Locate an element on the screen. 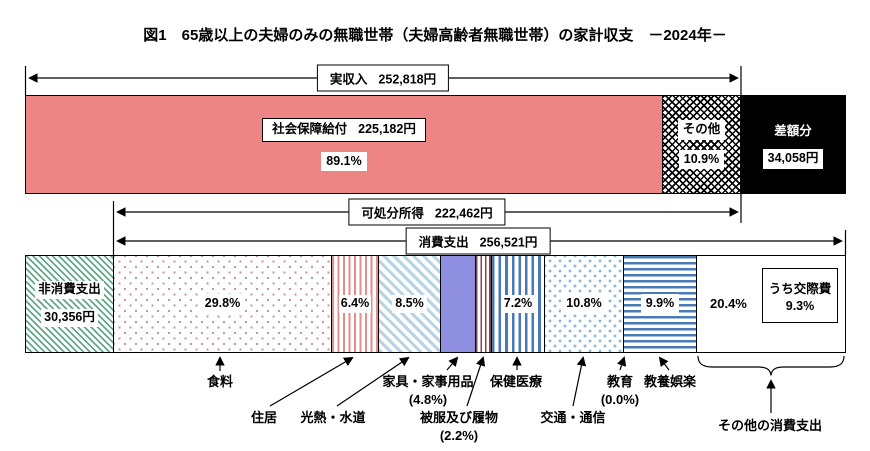 This screenshot has width=870, height=451. label-recreation: 教養娯楽 is located at coordinates (670, 381).